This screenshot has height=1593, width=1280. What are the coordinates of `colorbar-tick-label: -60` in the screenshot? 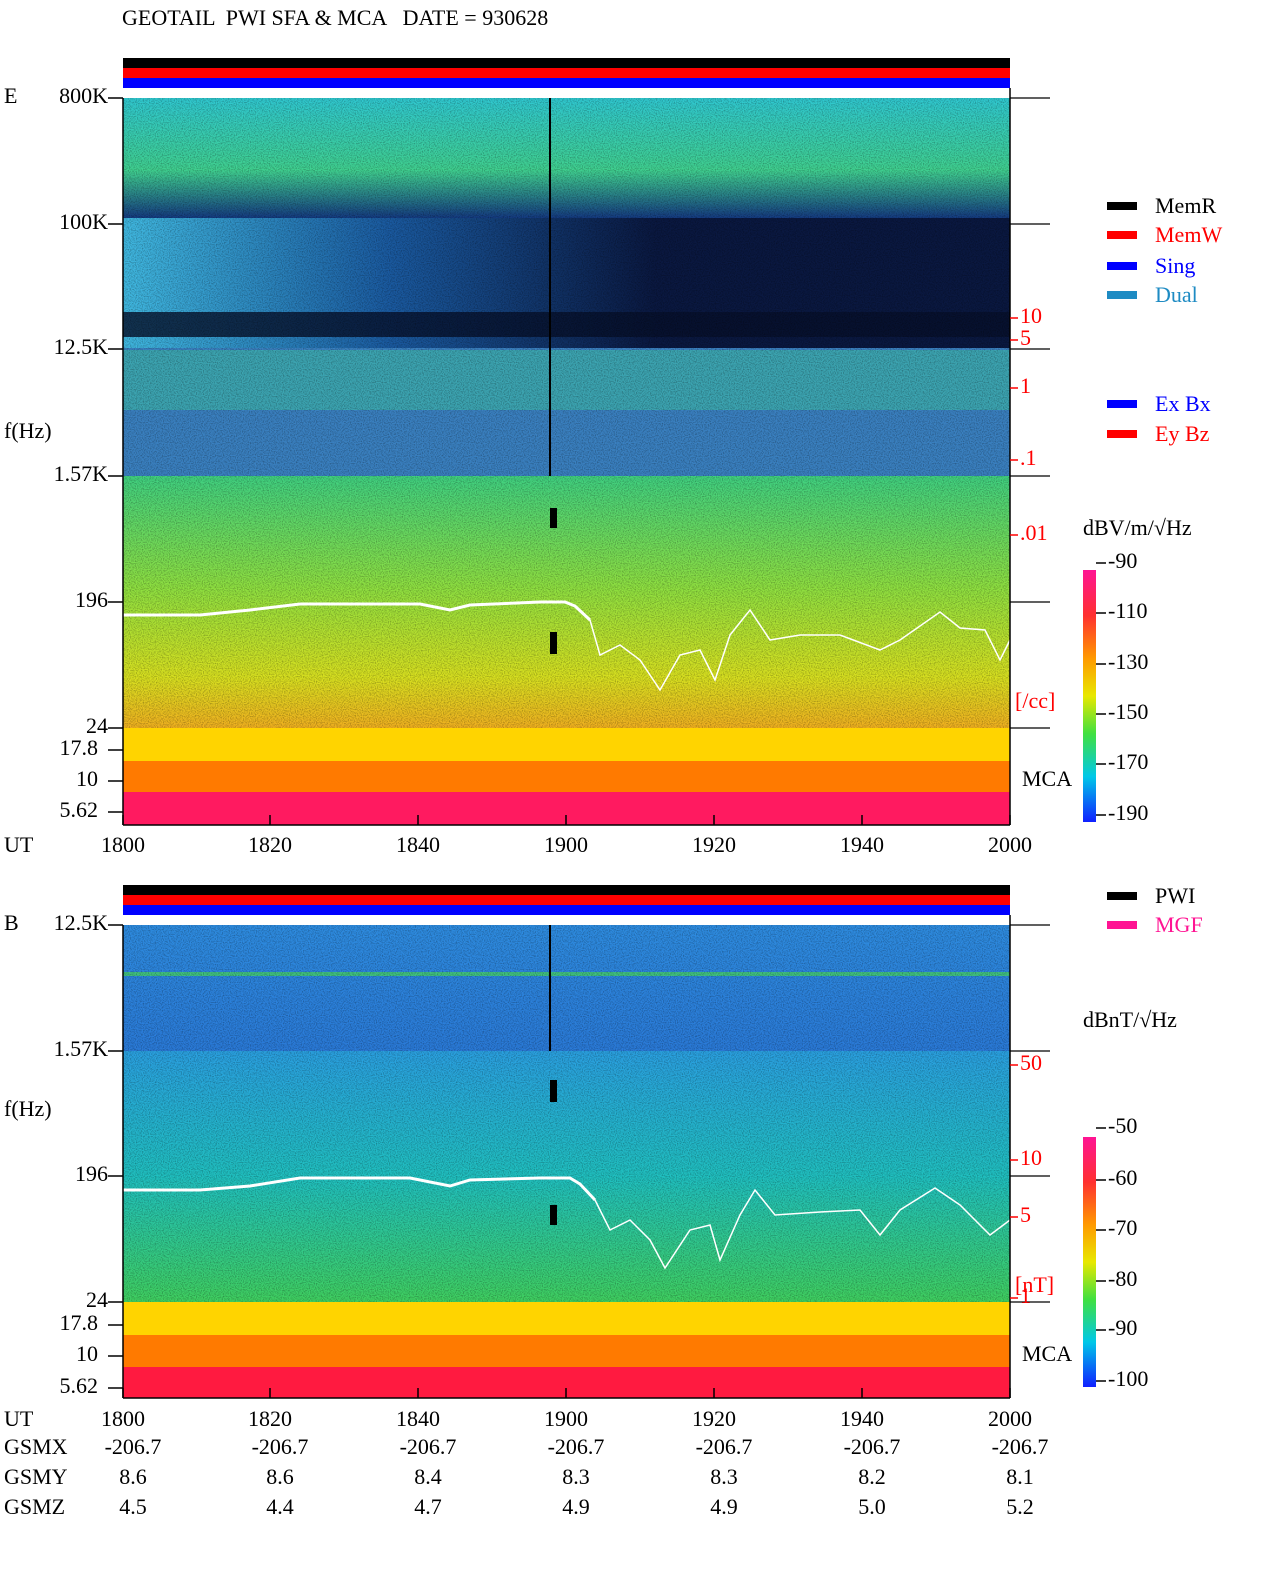 It's located at (1122, 1177).